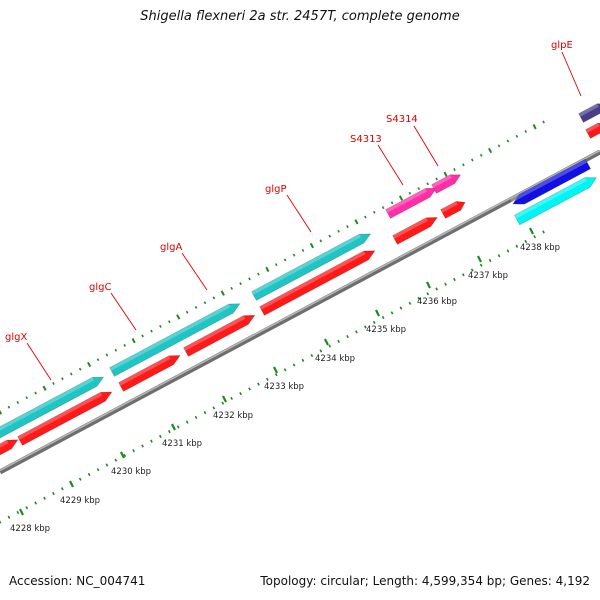 The image size is (600, 600). Describe the element at coordinates (77, 581) in the screenshot. I see `accession-text: Accession: NC_004741` at that location.